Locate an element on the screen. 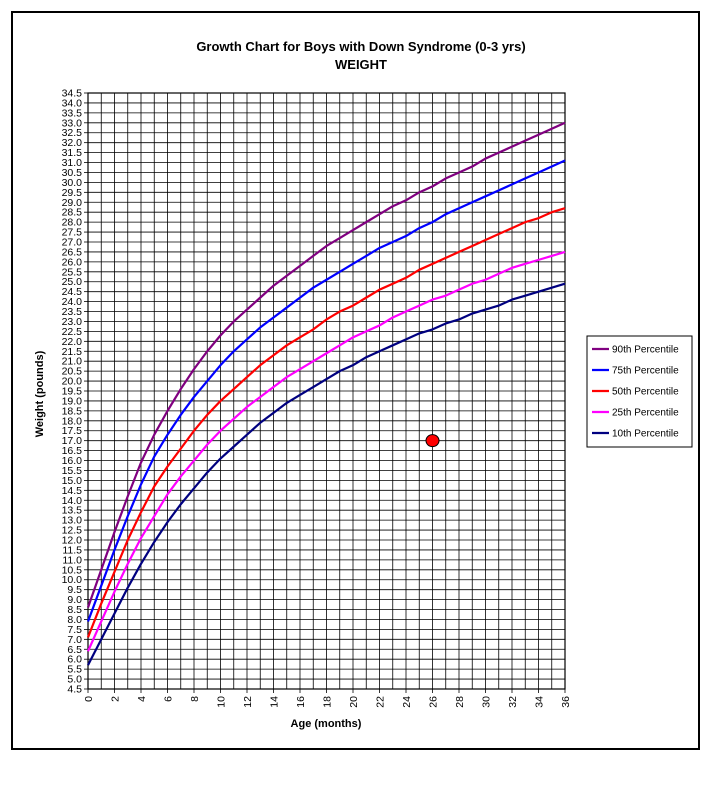 Image resolution: width=715 pixels, height=800 pixels. y-tick-label: 18.0 is located at coordinates (72, 421).